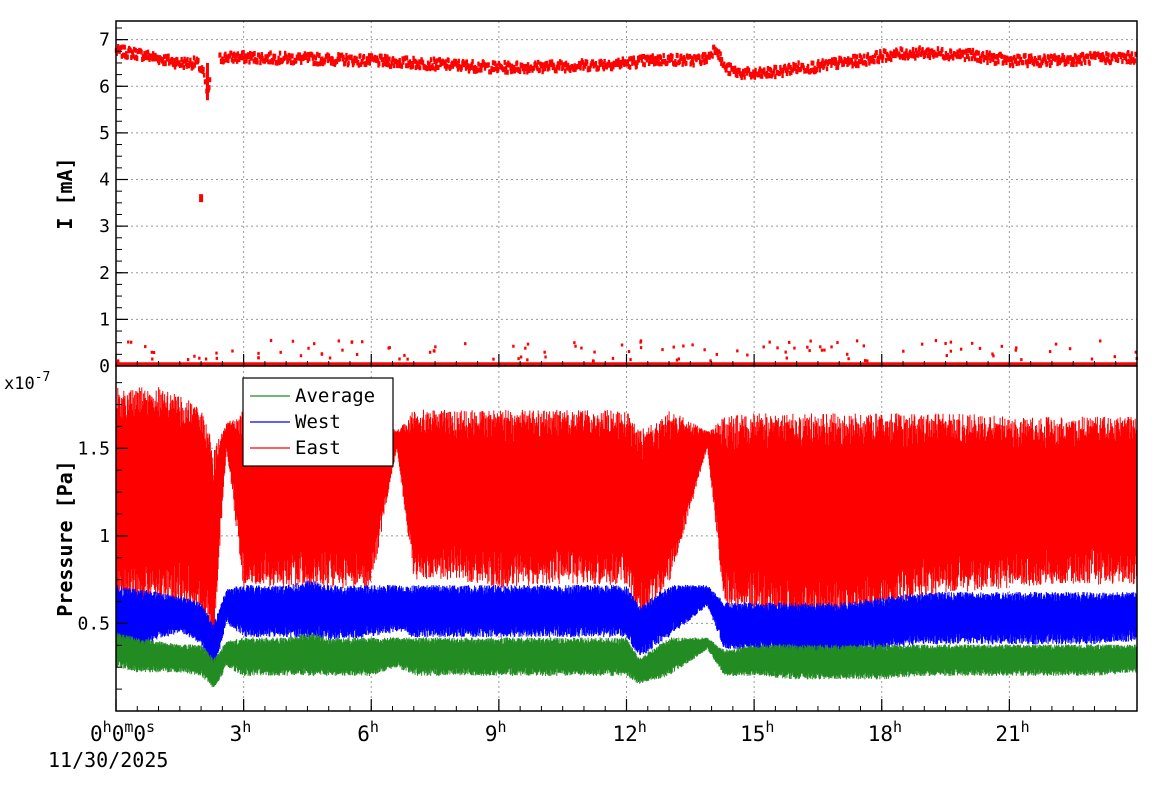  Describe the element at coordinates (630, 732) in the screenshot. I see `x-tick-label: 12h` at that location.